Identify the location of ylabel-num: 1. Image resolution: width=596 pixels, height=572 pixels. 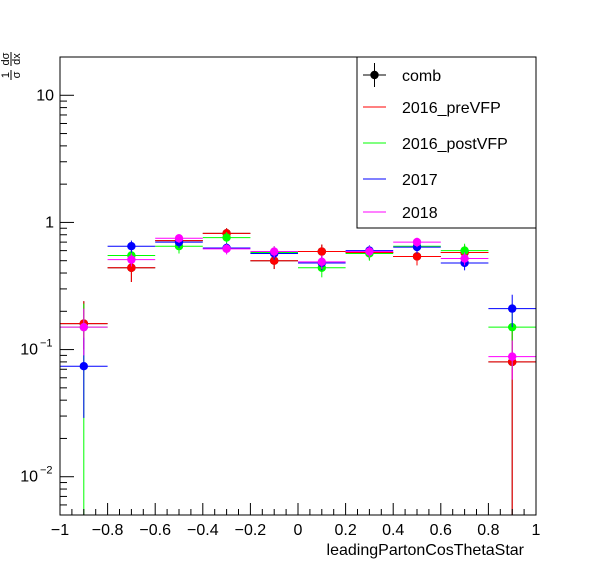
(6, 75).